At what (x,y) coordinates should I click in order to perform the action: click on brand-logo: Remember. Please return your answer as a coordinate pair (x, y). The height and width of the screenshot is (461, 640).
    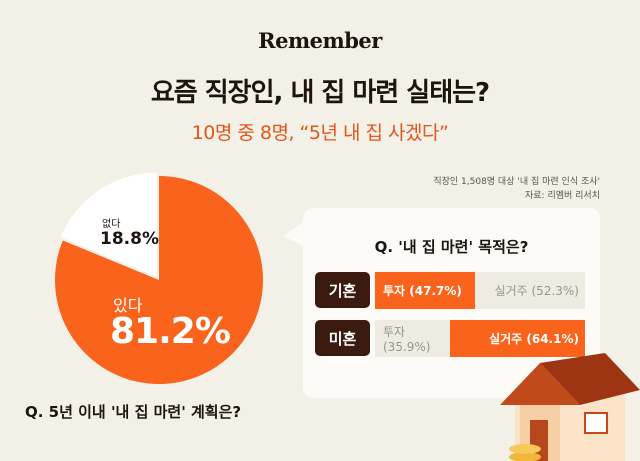
    Looking at the image, I should click on (320, 40).